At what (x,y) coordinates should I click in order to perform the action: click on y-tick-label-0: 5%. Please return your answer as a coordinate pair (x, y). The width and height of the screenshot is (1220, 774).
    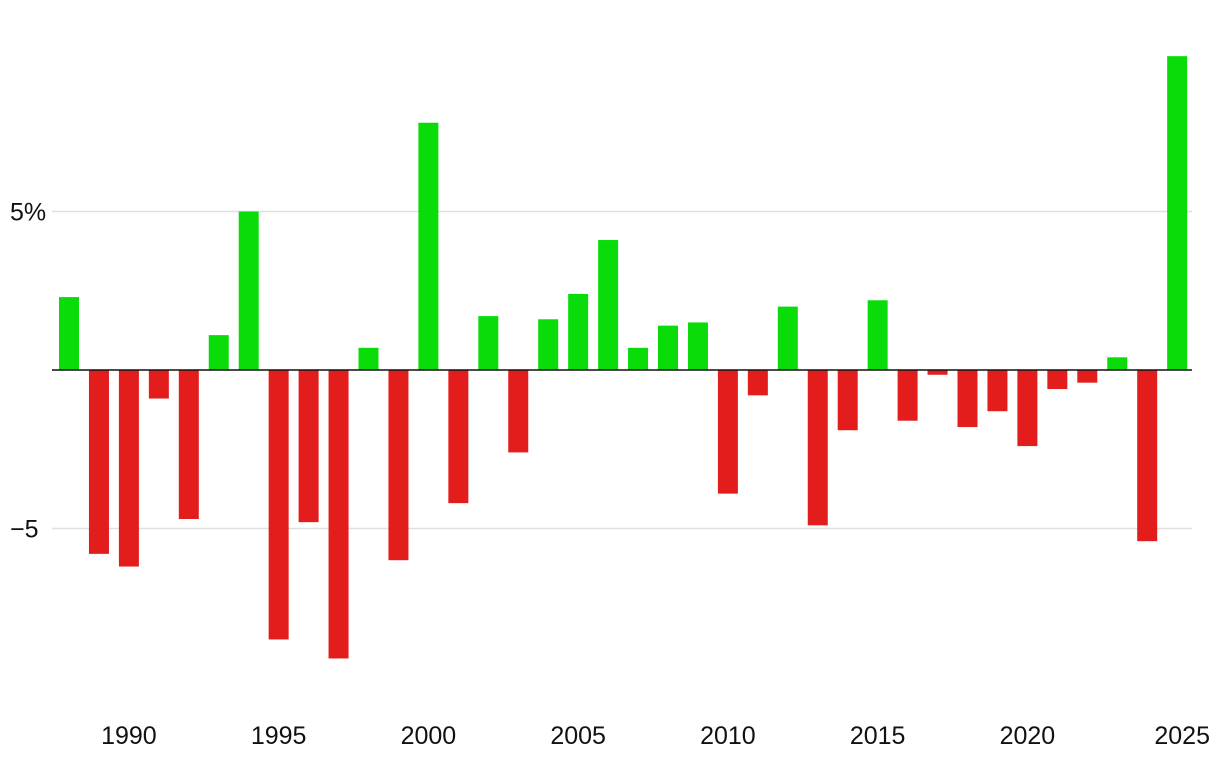
    Looking at the image, I should click on (28, 213).